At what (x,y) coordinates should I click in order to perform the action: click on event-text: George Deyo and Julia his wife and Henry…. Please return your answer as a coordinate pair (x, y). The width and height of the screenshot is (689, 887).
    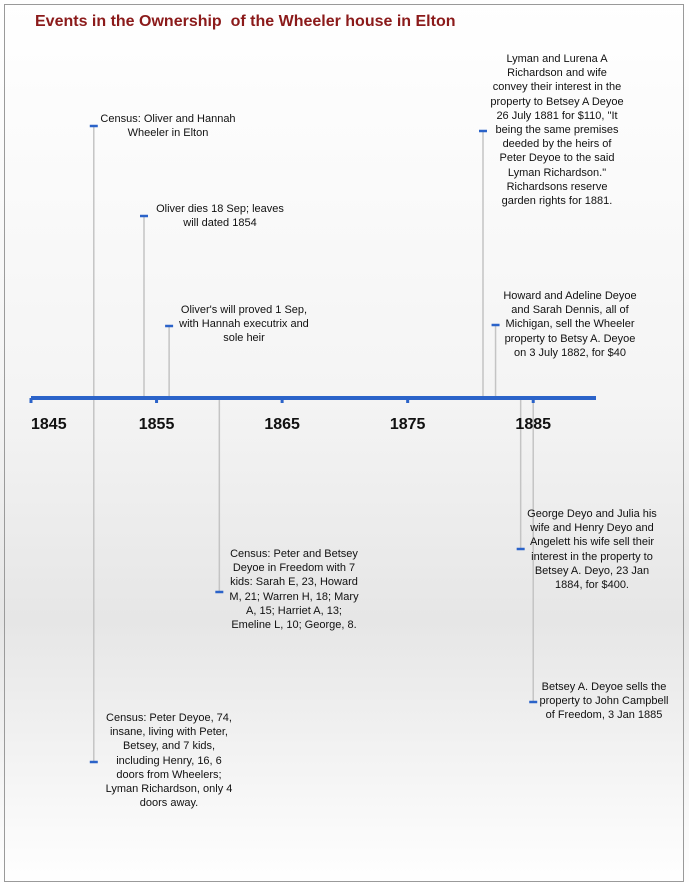
    Looking at the image, I should click on (592, 550).